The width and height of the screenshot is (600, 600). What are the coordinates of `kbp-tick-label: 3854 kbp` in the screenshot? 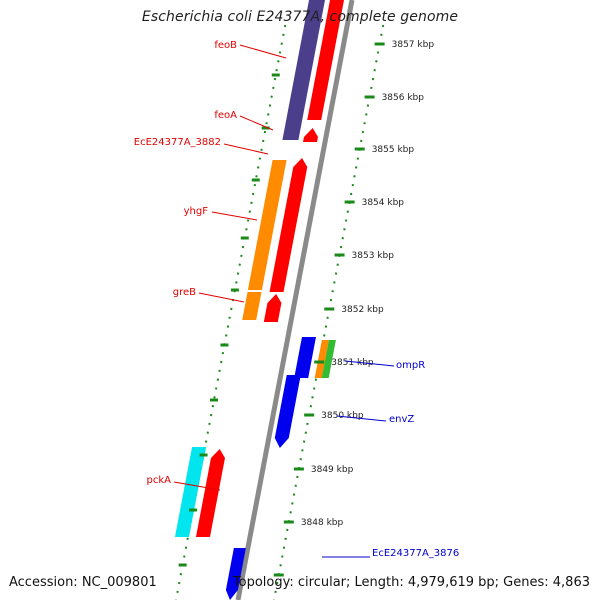 It's located at (383, 203).